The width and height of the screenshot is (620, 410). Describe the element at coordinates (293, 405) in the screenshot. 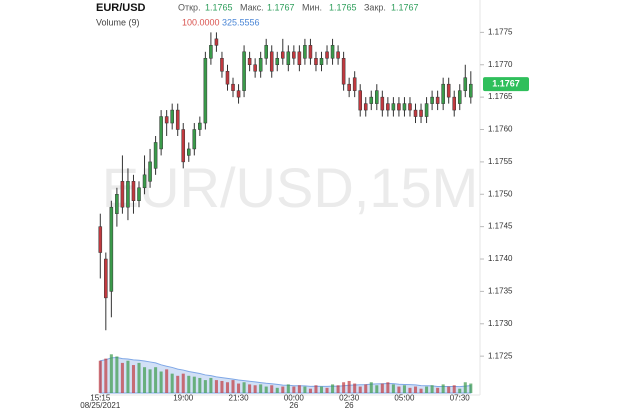

I see `x-tick-date: 26` at that location.